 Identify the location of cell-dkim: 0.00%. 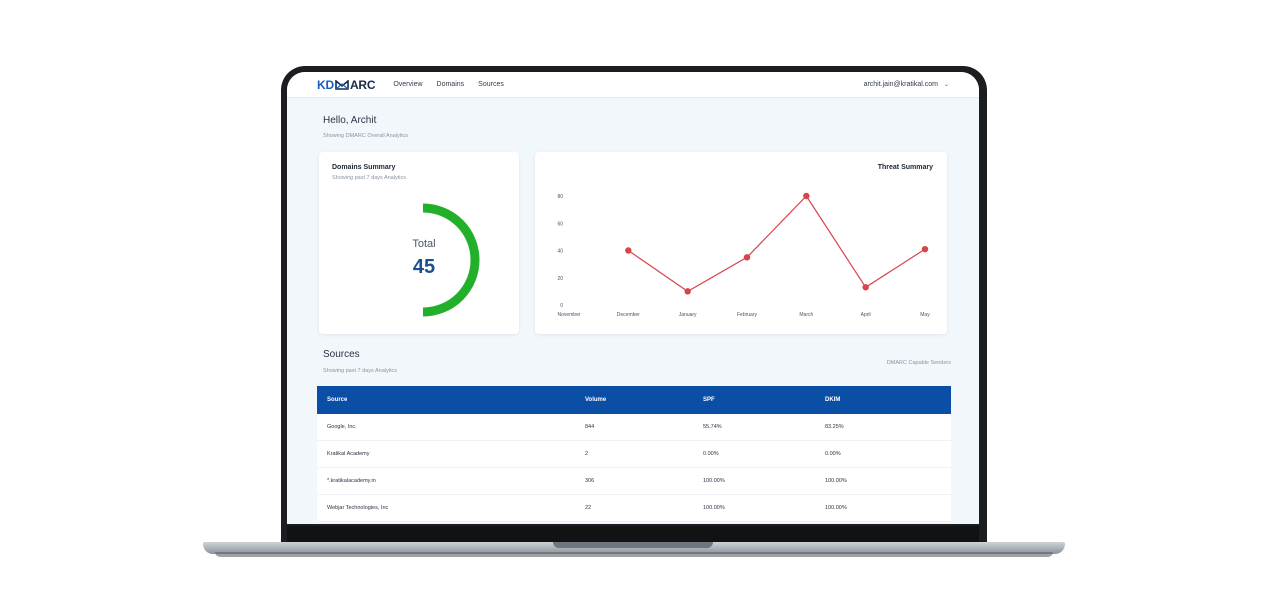
(833, 454).